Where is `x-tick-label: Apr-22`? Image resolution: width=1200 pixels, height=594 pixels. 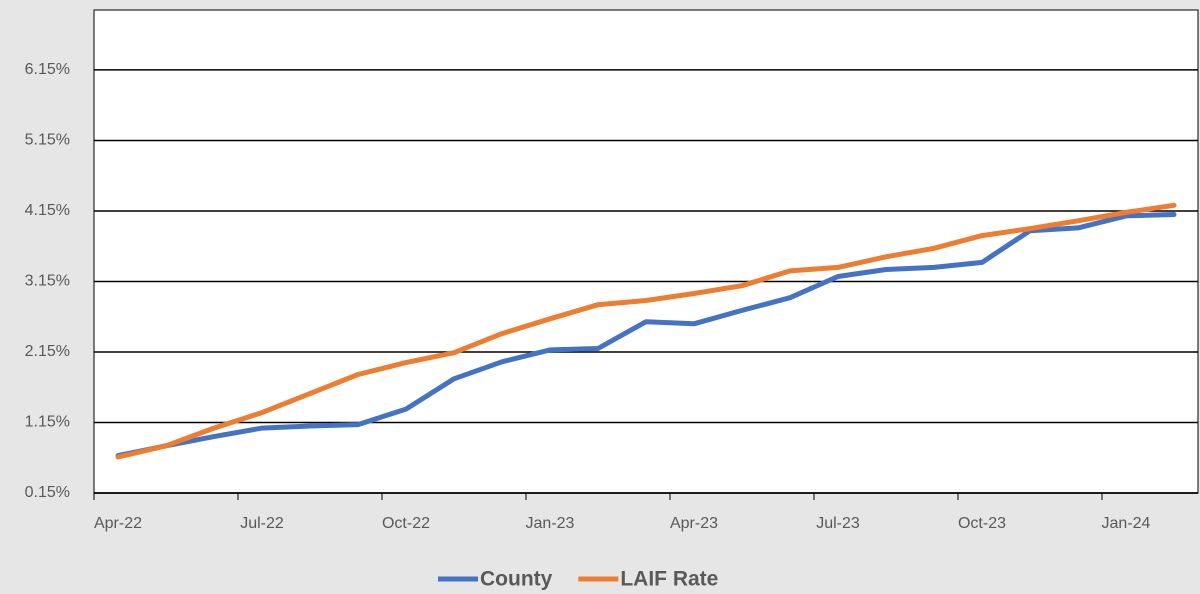 x-tick-label: Apr-22 is located at coordinates (118, 523).